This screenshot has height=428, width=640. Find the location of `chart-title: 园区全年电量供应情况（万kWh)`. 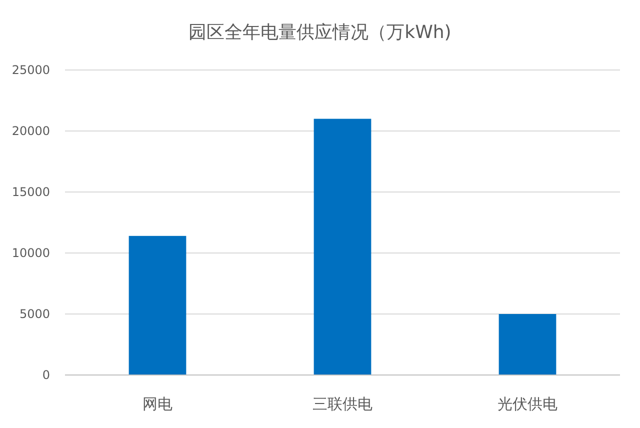

chart-title: 园区全年电量供应情况（万kWh) is located at coordinates (320, 32).